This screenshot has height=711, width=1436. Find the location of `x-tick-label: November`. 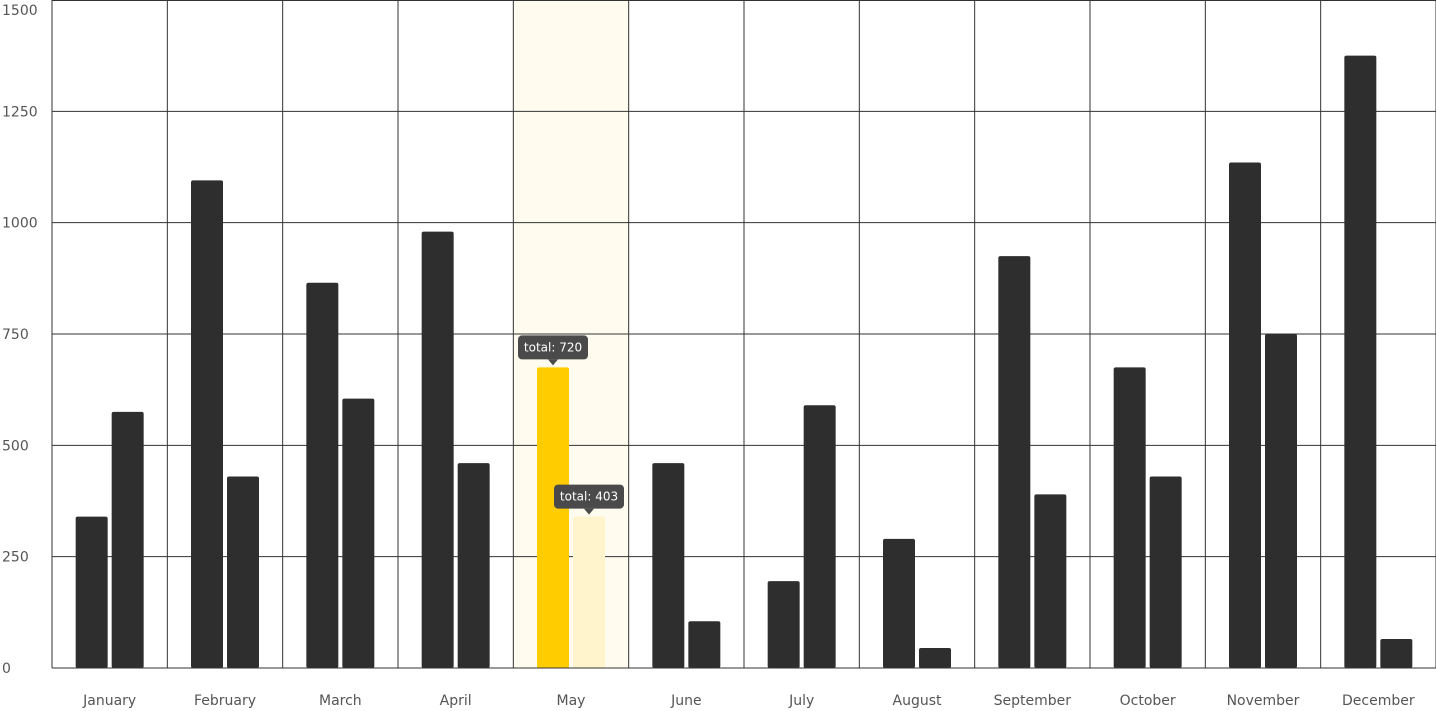

x-tick-label: November is located at coordinates (1263, 701).